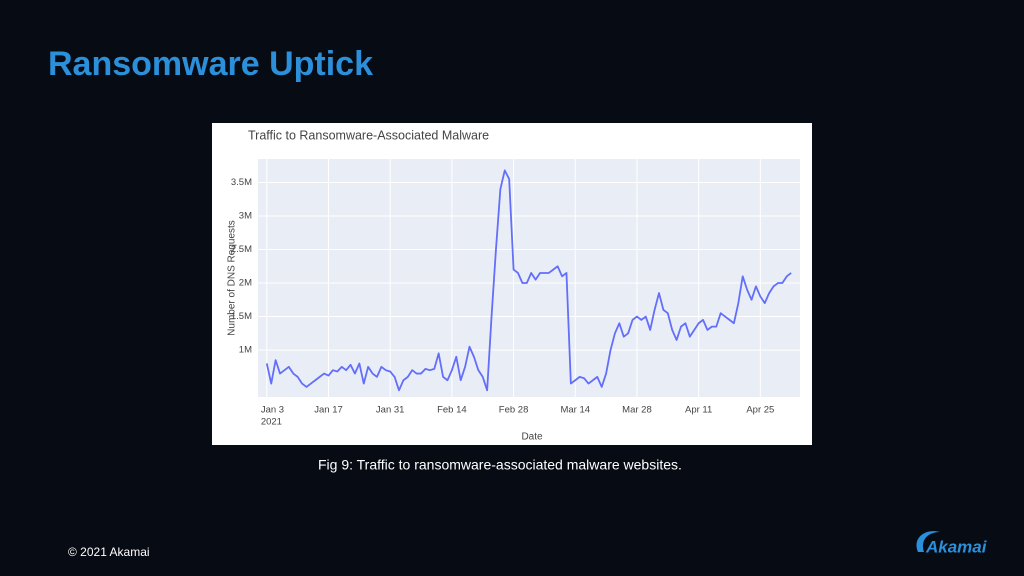  What do you see at coordinates (272, 410) in the screenshot?
I see `x-tick-label: Jan 3` at bounding box center [272, 410].